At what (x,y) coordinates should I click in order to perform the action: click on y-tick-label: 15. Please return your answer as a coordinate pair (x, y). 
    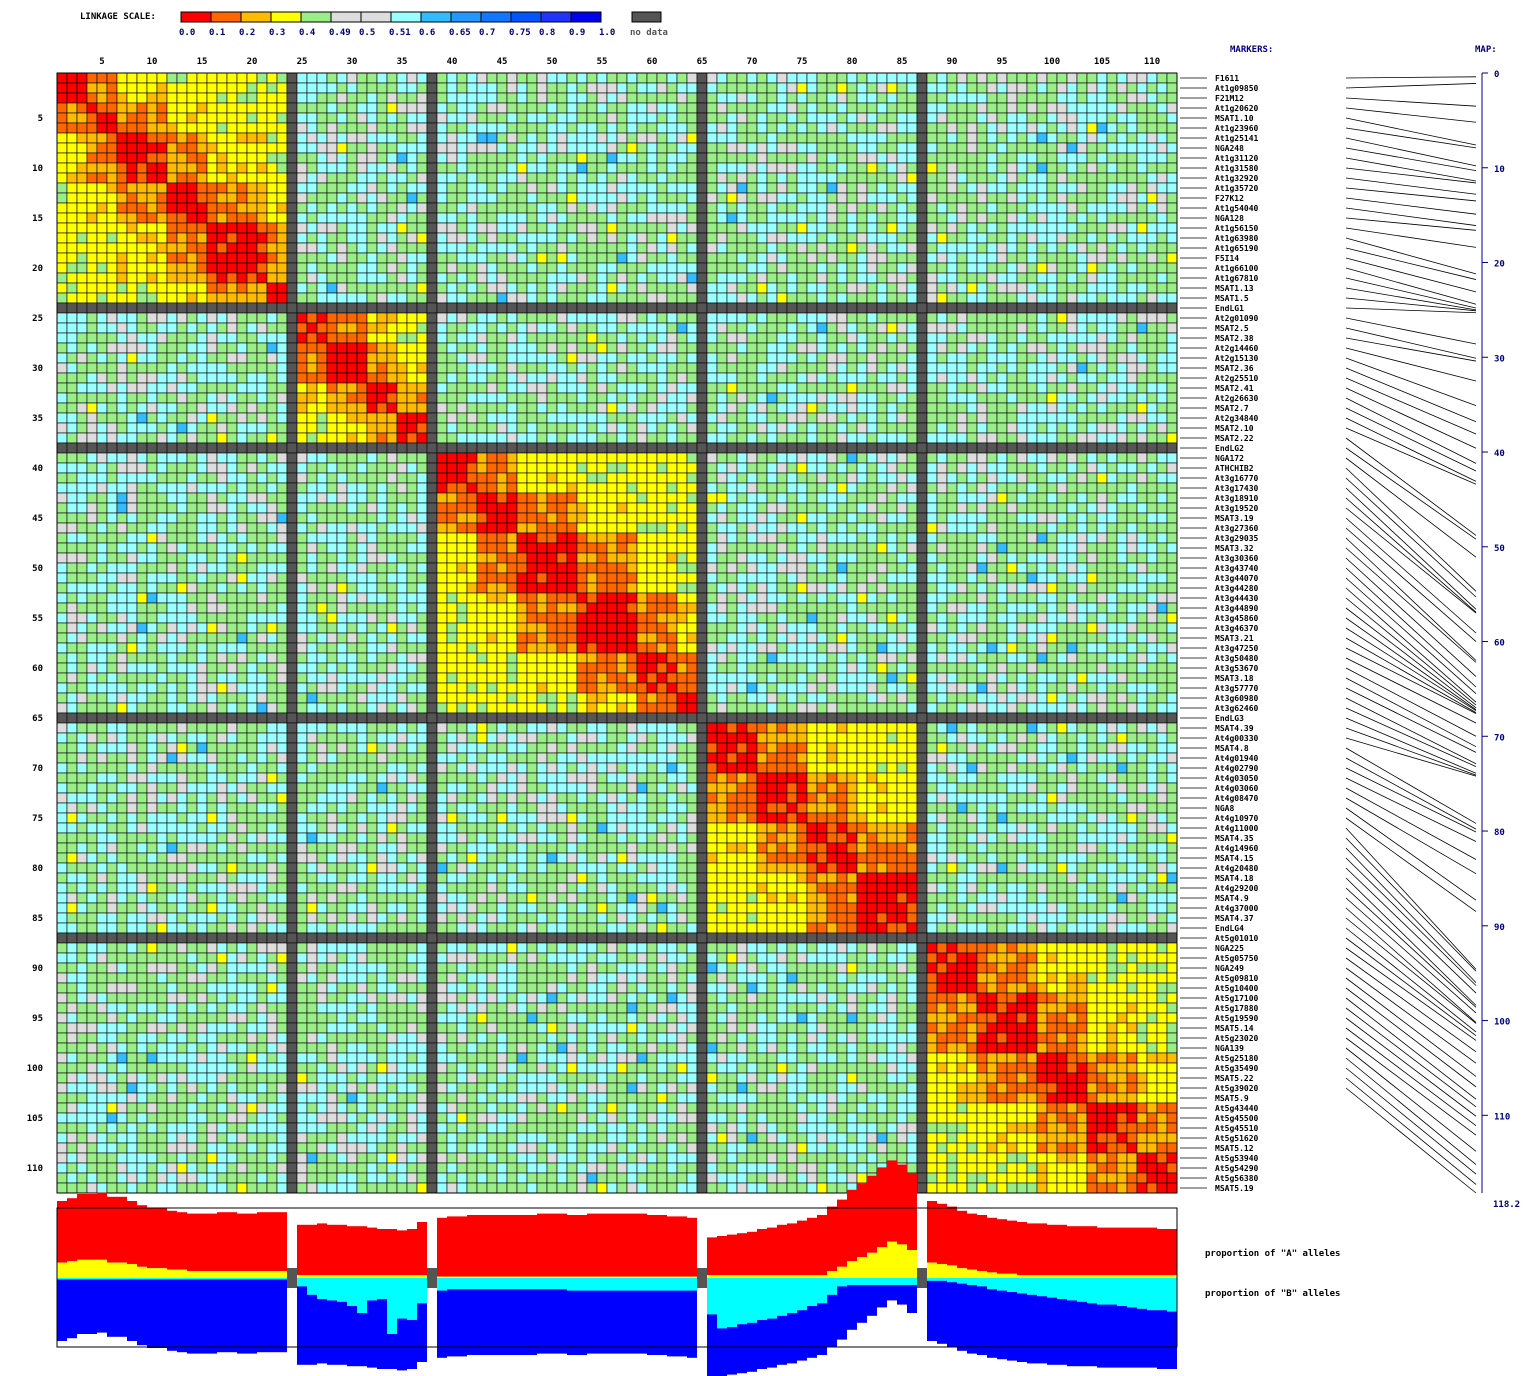
    Looking at the image, I should click on (37, 219).